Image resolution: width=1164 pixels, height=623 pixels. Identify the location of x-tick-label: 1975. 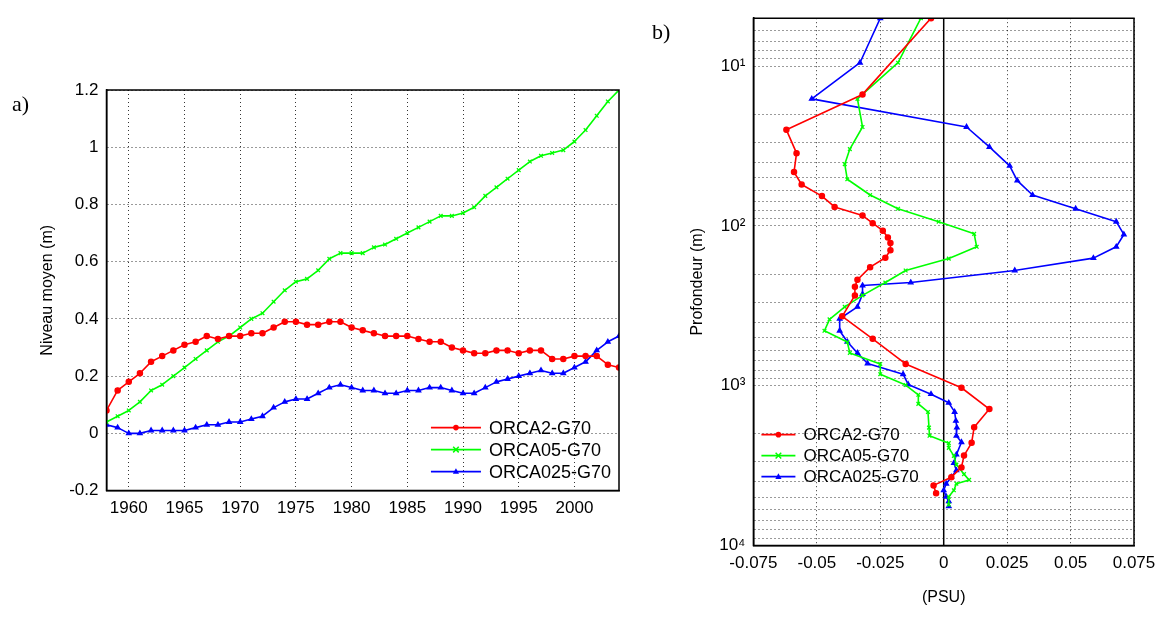
(295, 508).